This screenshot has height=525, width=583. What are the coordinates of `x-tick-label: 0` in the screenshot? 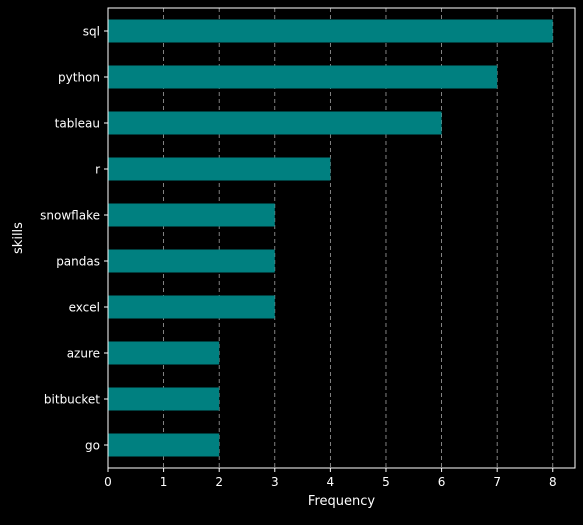 It's located at (108, 482).